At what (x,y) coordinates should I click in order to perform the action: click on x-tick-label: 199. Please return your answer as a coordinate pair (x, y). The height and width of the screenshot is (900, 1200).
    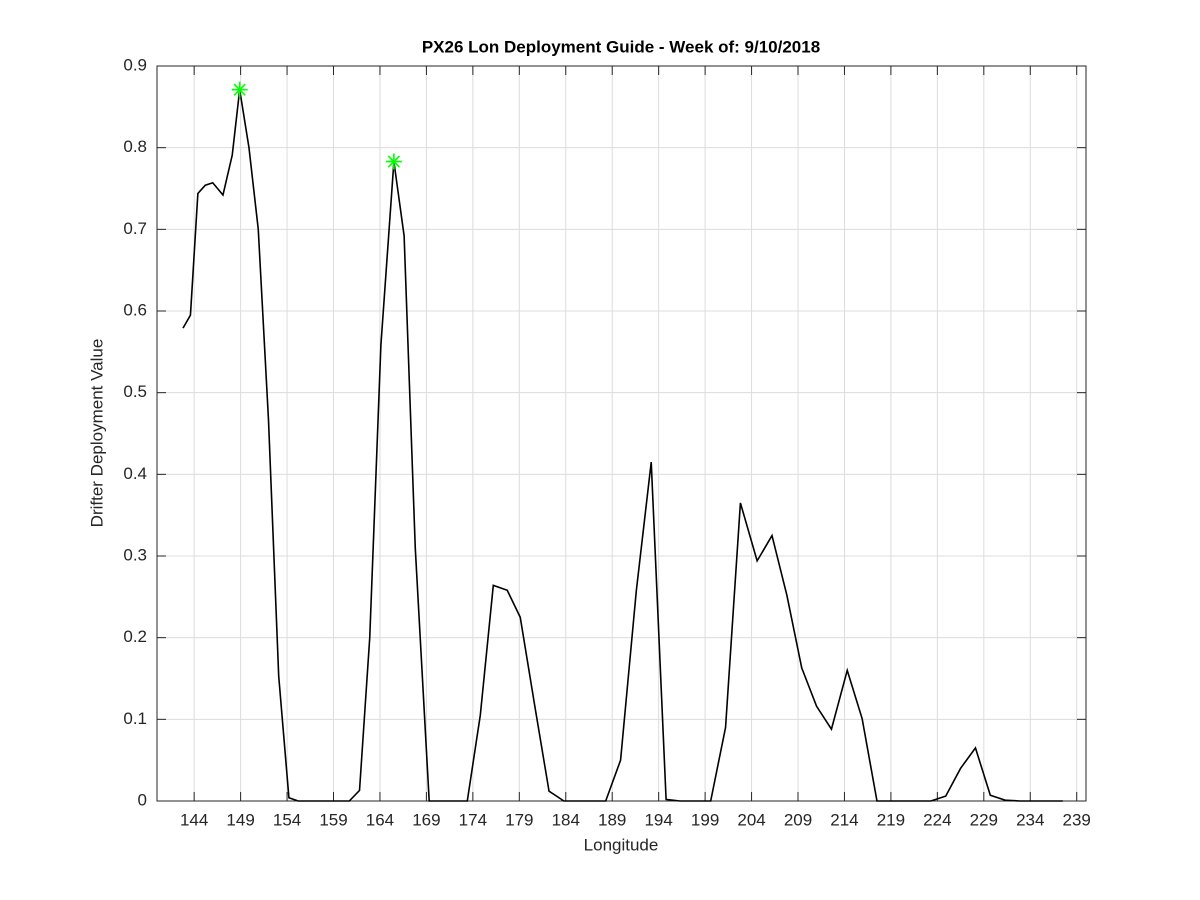
    Looking at the image, I should click on (705, 819).